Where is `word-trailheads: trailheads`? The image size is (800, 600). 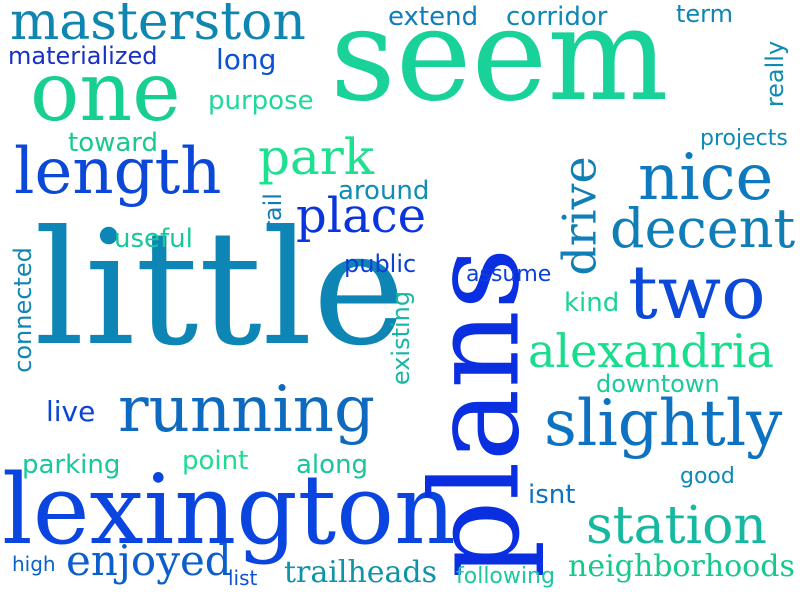 word-trailheads: trailheads is located at coordinates (361, 572).